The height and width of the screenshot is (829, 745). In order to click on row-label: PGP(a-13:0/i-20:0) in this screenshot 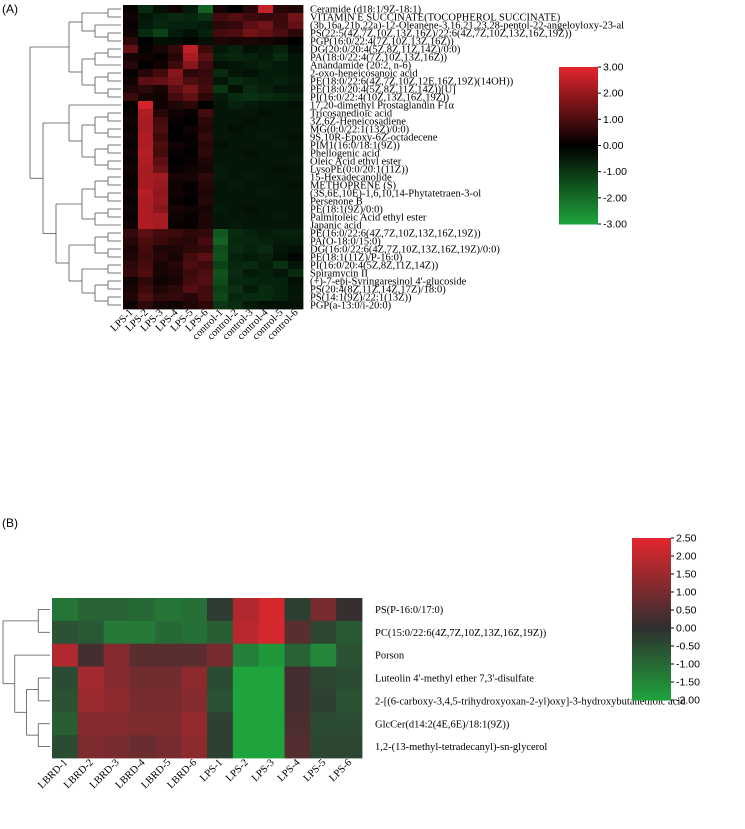, I will do `click(351, 306)`.